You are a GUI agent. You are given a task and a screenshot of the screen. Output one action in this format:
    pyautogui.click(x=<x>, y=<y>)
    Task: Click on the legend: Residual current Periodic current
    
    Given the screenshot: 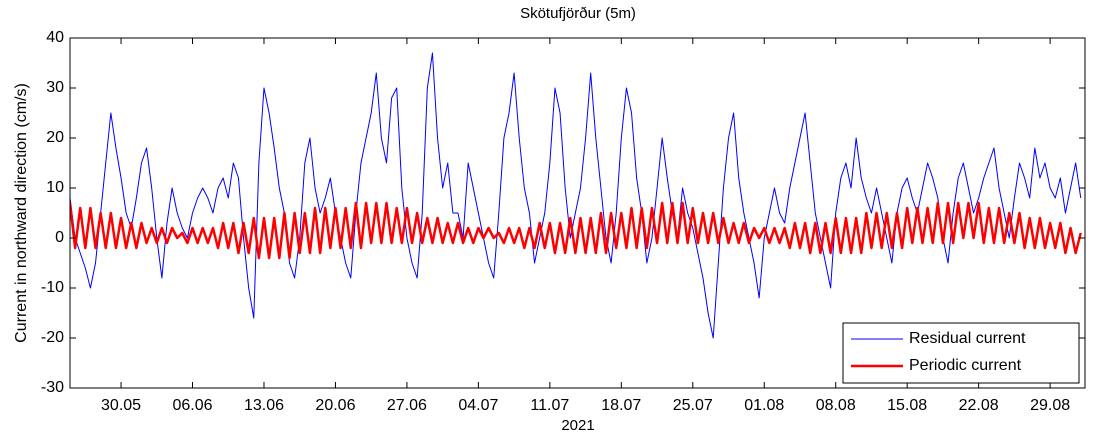 What is the action you would take?
    pyautogui.click(x=961, y=353)
    